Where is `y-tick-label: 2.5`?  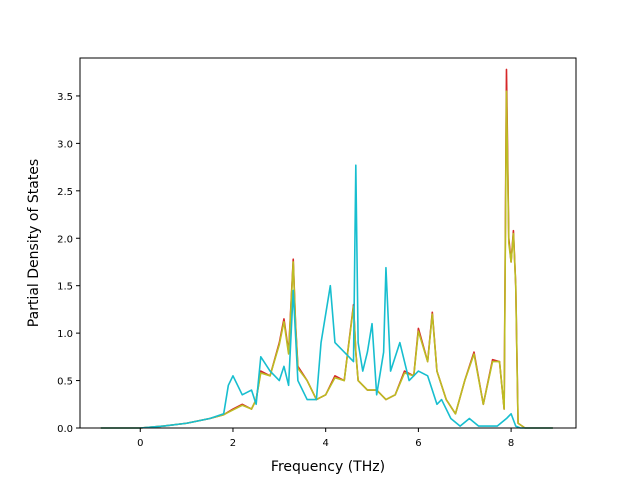 y-tick-label: 2.5 is located at coordinates (65, 192).